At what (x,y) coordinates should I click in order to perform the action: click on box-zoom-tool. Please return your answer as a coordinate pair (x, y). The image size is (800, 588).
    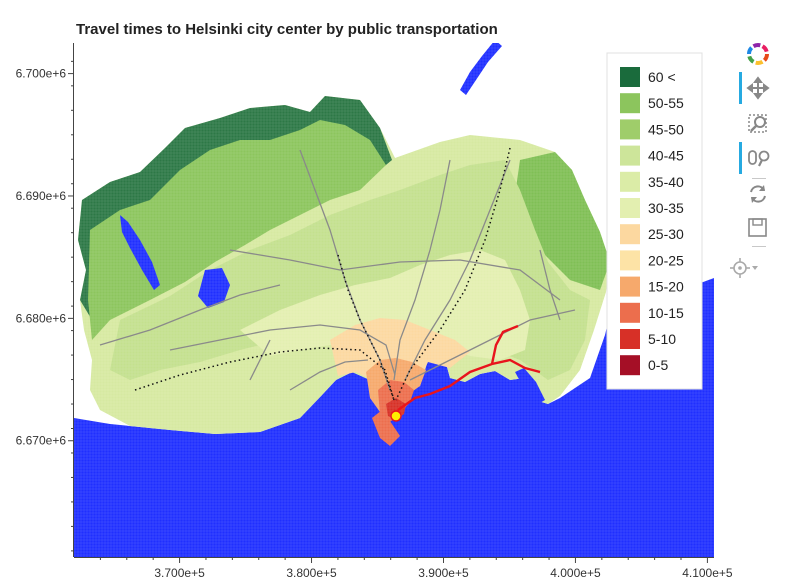
    Looking at the image, I should click on (758, 124).